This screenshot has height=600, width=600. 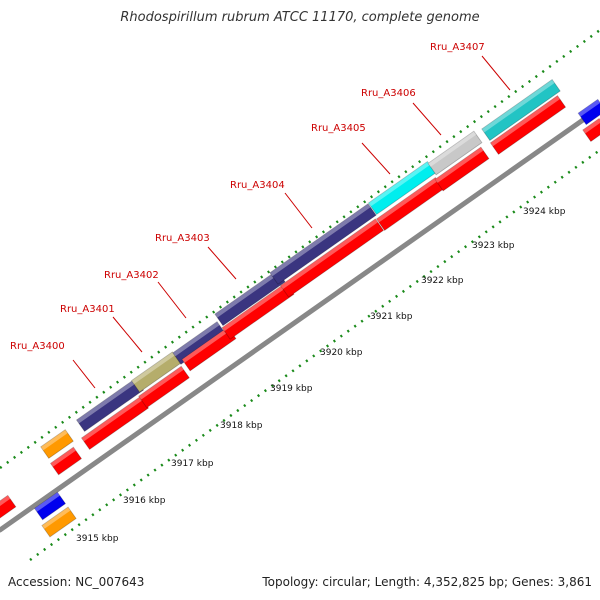 I want to click on gene-rru-a3405, so click(x=402, y=188).